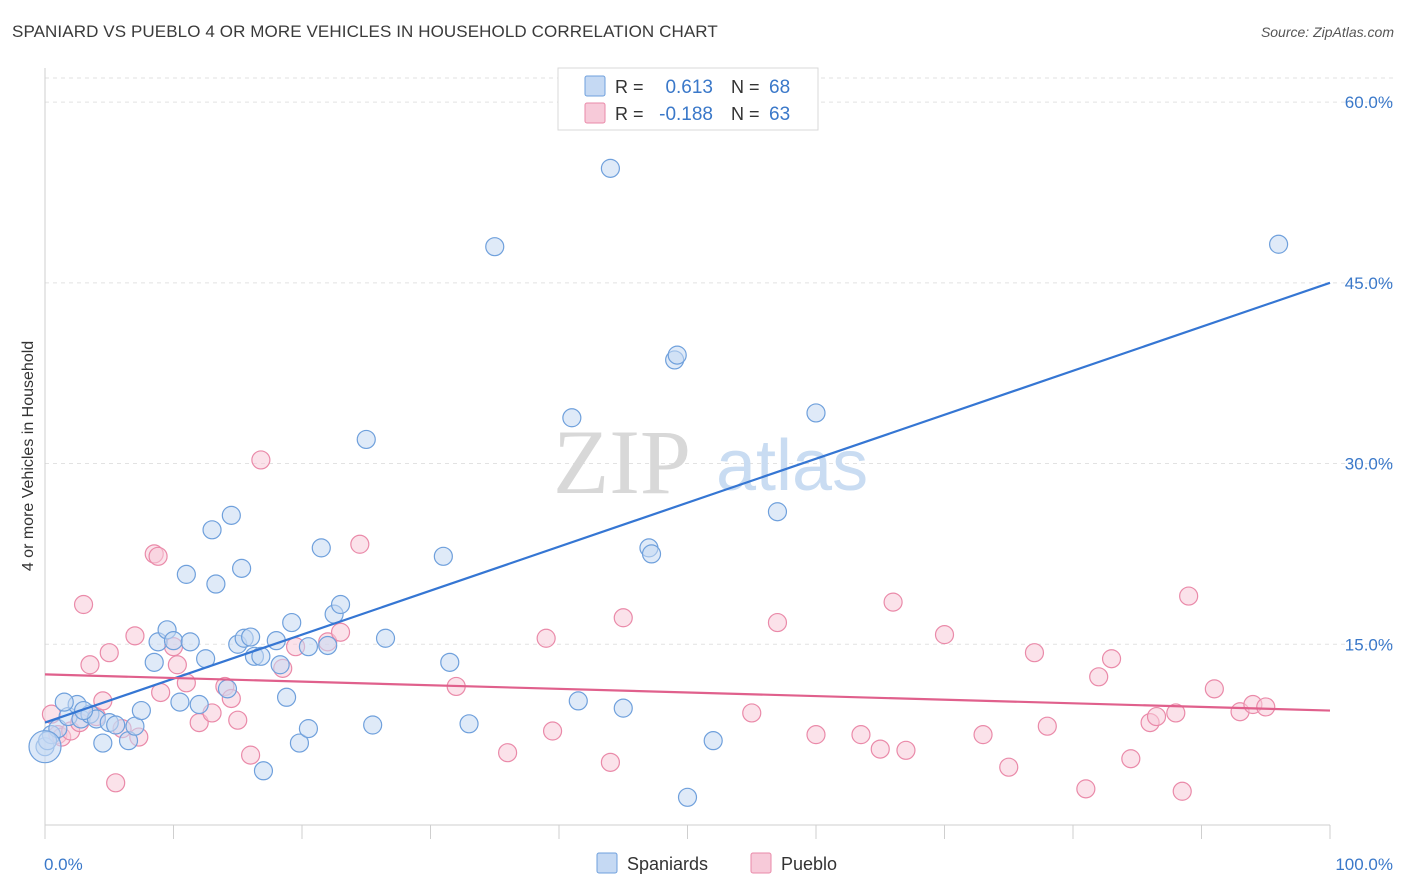  Describe the element at coordinates (1364, 864) in the screenshot. I see `x-tick-label-max: 100.0%` at that location.